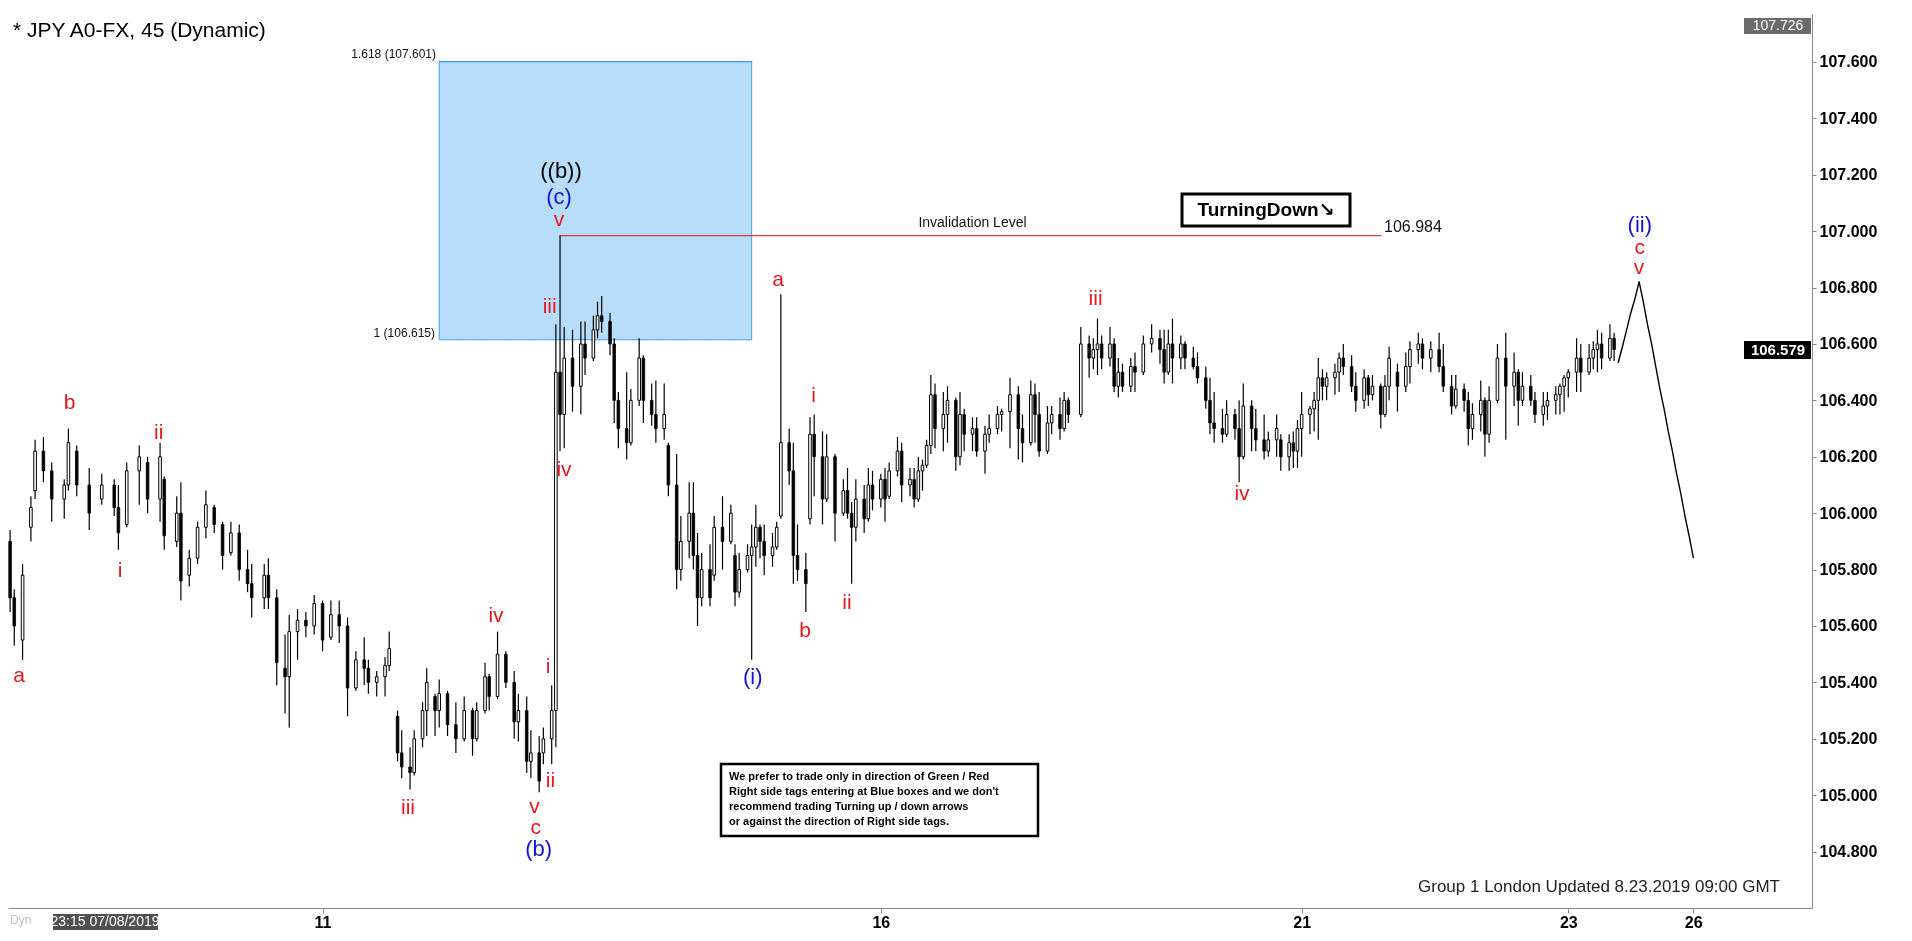  Describe the element at coordinates (323, 922) in the screenshot. I see `x-tick-label: 11` at that location.